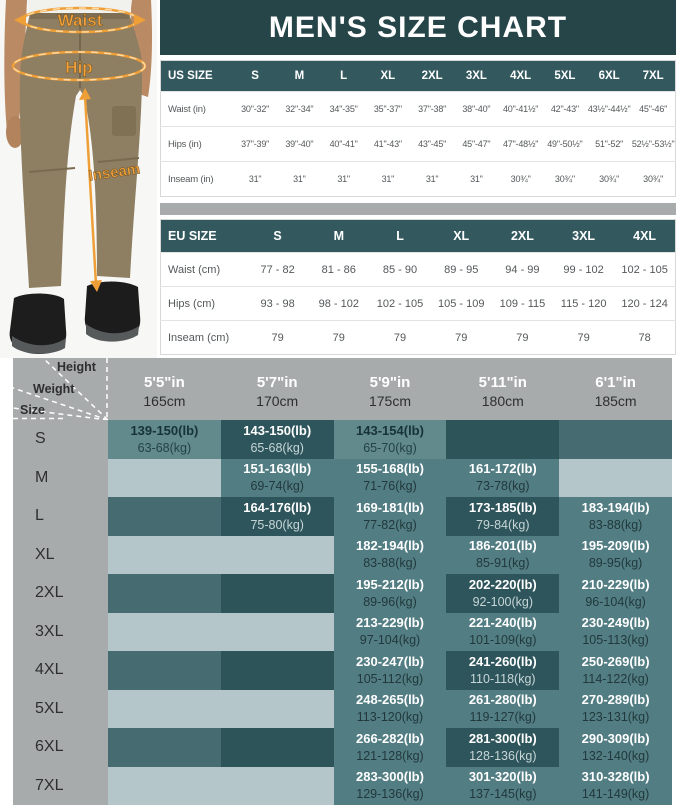 The width and height of the screenshot is (679, 805). I want to click on us-size-header-label: US SIZE, so click(196, 76).